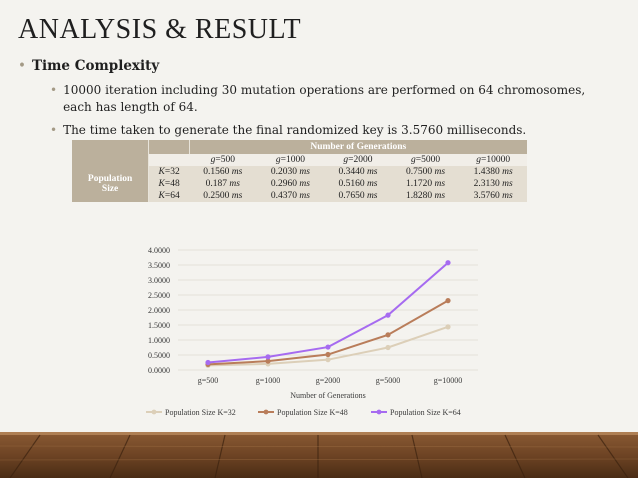  Describe the element at coordinates (159, 250) in the screenshot. I see `y-tick-label: 4.0000` at that location.